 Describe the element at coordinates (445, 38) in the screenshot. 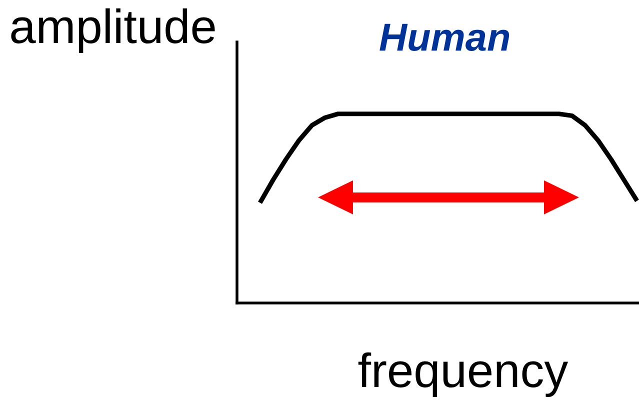

I see `chart-title: Human` at that location.